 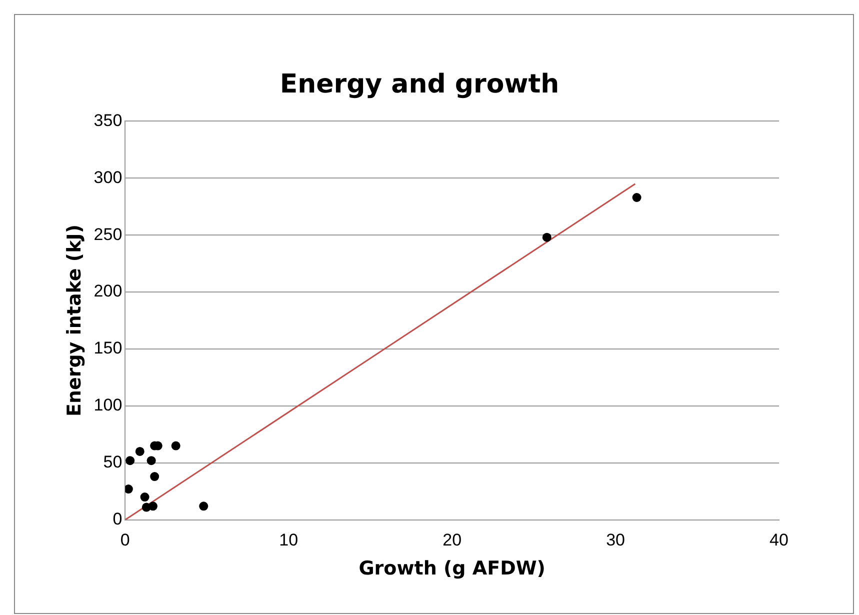 I want to click on x-axis-title: Growth (g AFDW), so click(x=452, y=569).